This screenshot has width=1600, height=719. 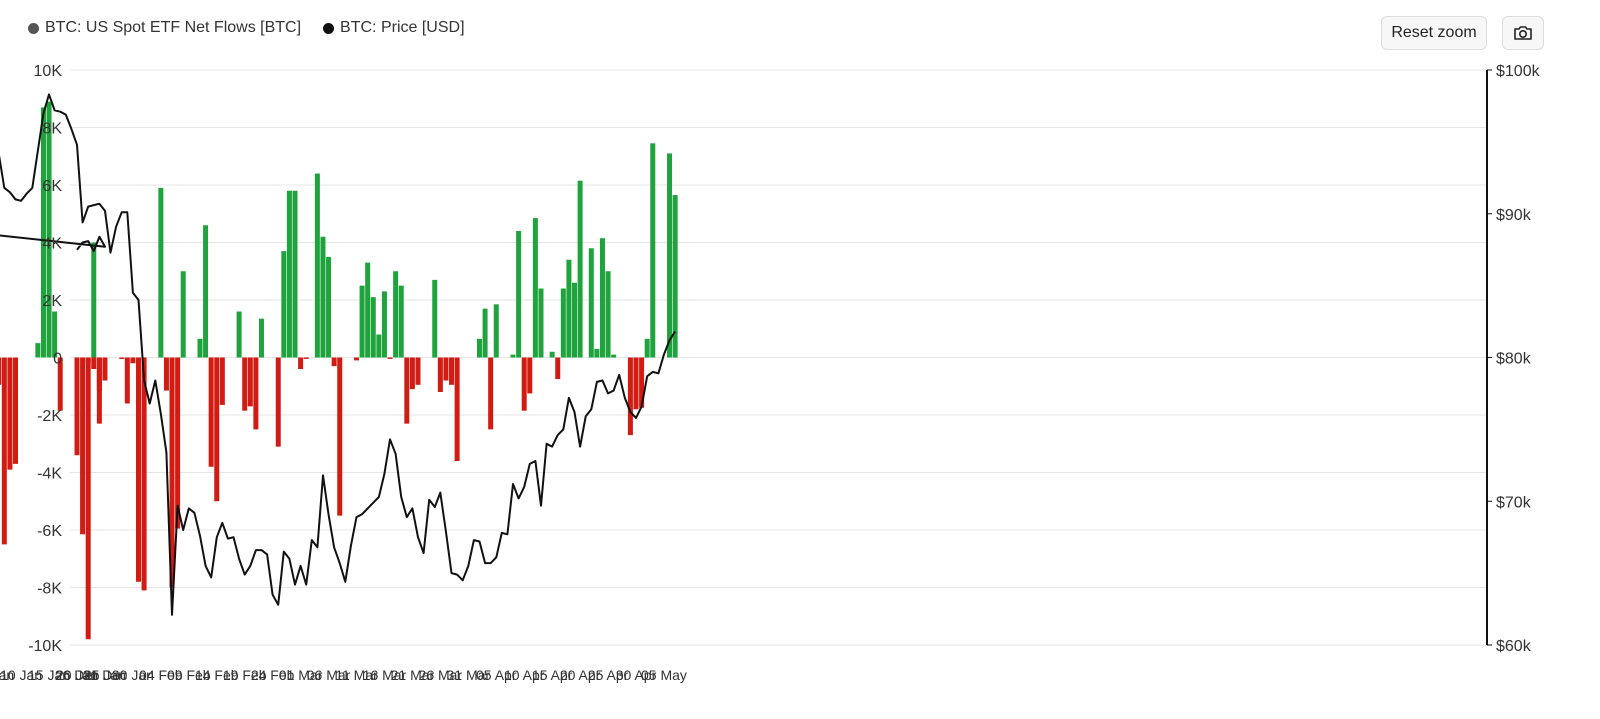 What do you see at coordinates (7, 675) in the screenshot?
I see `x-tick-label: 05 Jan` at bounding box center [7, 675].